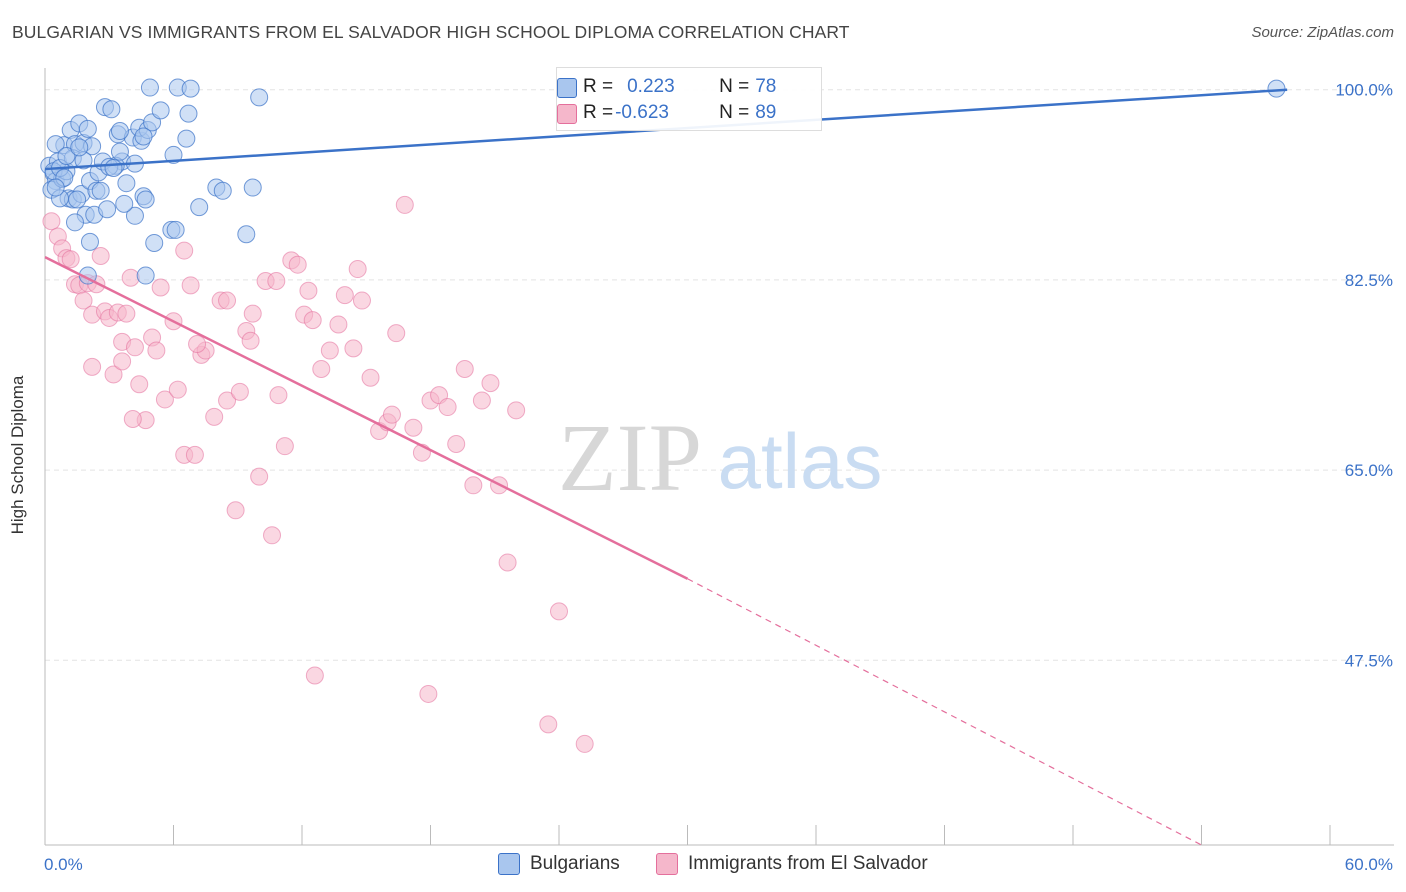 The height and width of the screenshot is (892, 1406). Describe the element at coordinates (734, 86) in the screenshot. I see `legend-n-label: N =` at that location.